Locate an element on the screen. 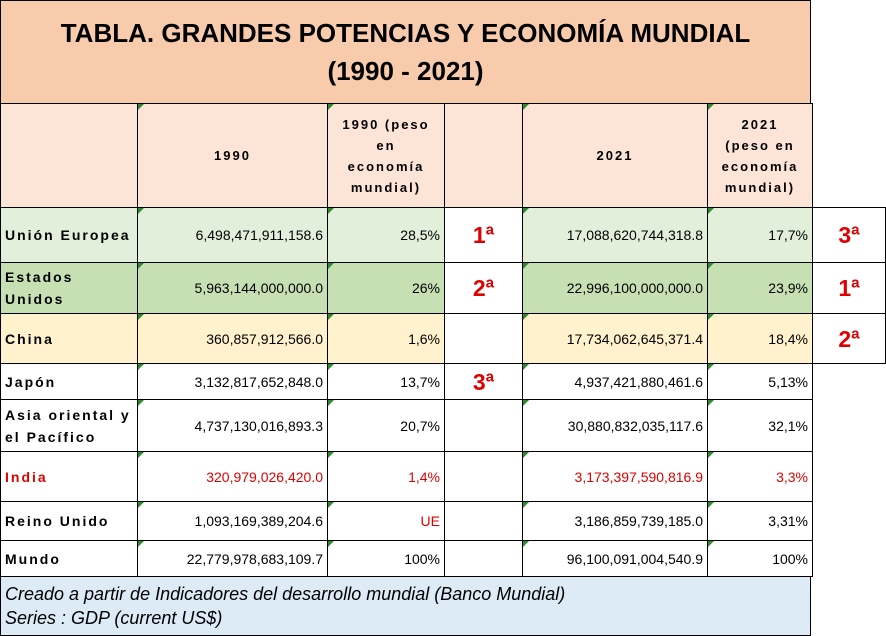  value-cell-text: 4,737,130,016,893.3 is located at coordinates (258, 425).